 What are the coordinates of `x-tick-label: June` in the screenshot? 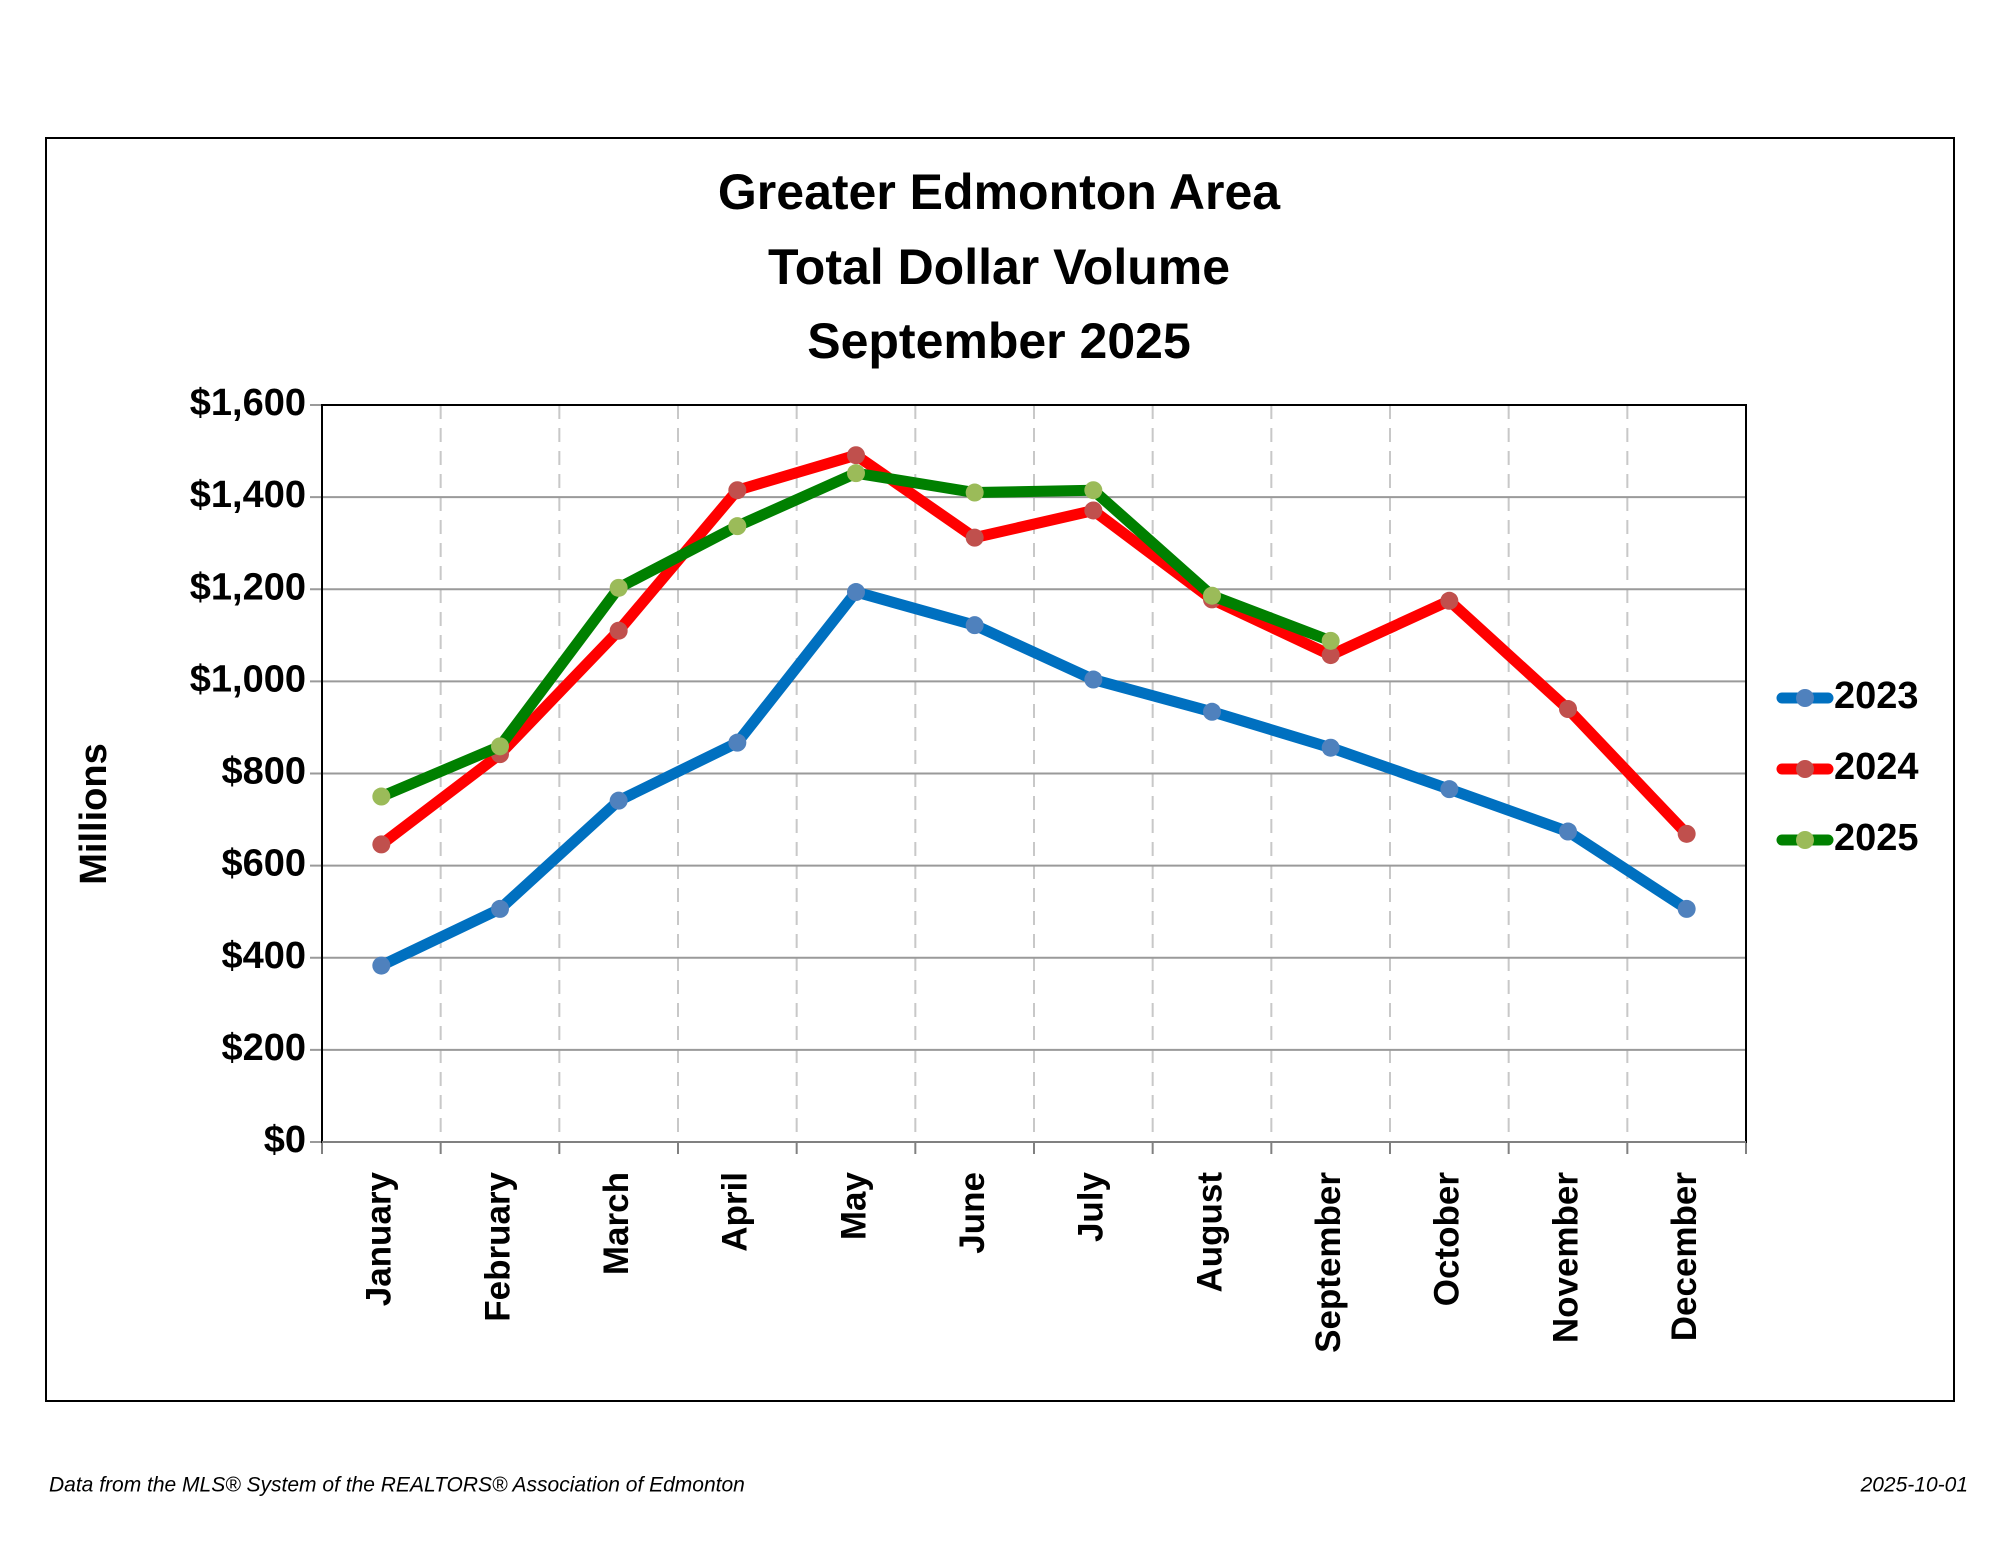 It's located at (972, 1213).